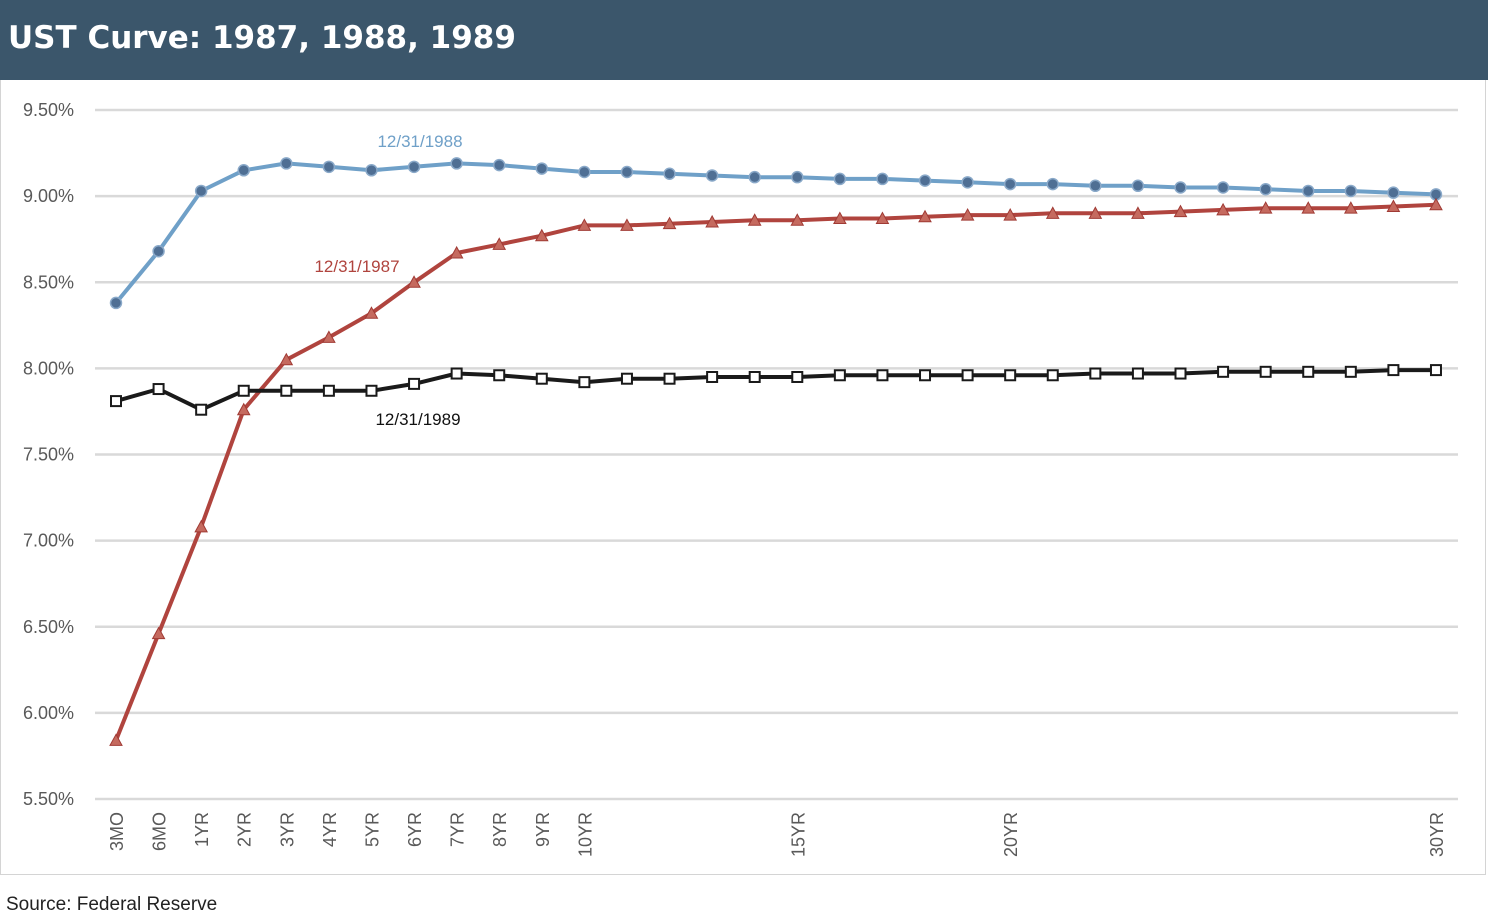 The width and height of the screenshot is (1488, 923). Describe the element at coordinates (48, 627) in the screenshot. I see `y-tick-label: 6.50%` at that location.